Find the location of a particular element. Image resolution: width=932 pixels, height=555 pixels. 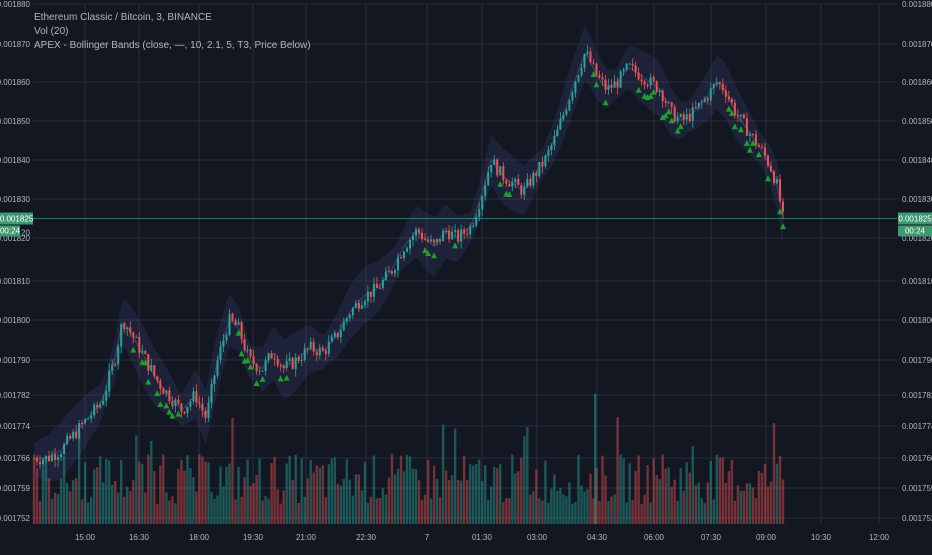

x-tick-0: 15:00 is located at coordinates (85, 537).